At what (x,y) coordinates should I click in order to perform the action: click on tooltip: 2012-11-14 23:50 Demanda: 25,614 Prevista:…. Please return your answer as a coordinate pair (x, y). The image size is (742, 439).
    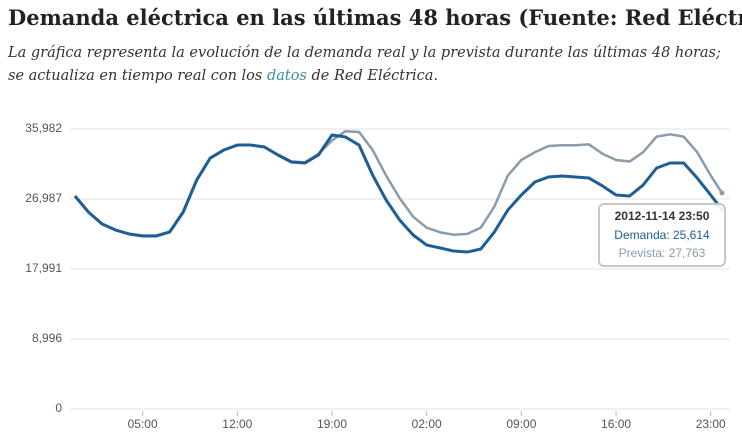
    Looking at the image, I should click on (662, 235).